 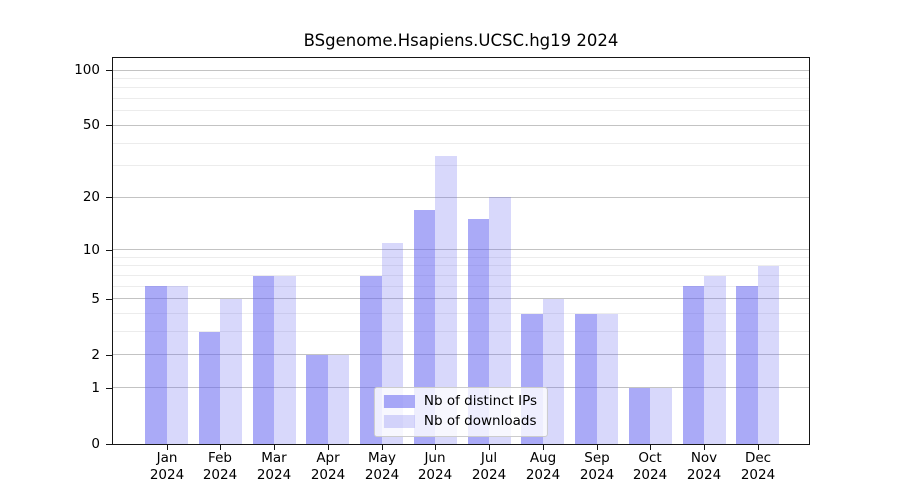 I want to click on x-tick-label: May 2024, so click(x=382, y=467).